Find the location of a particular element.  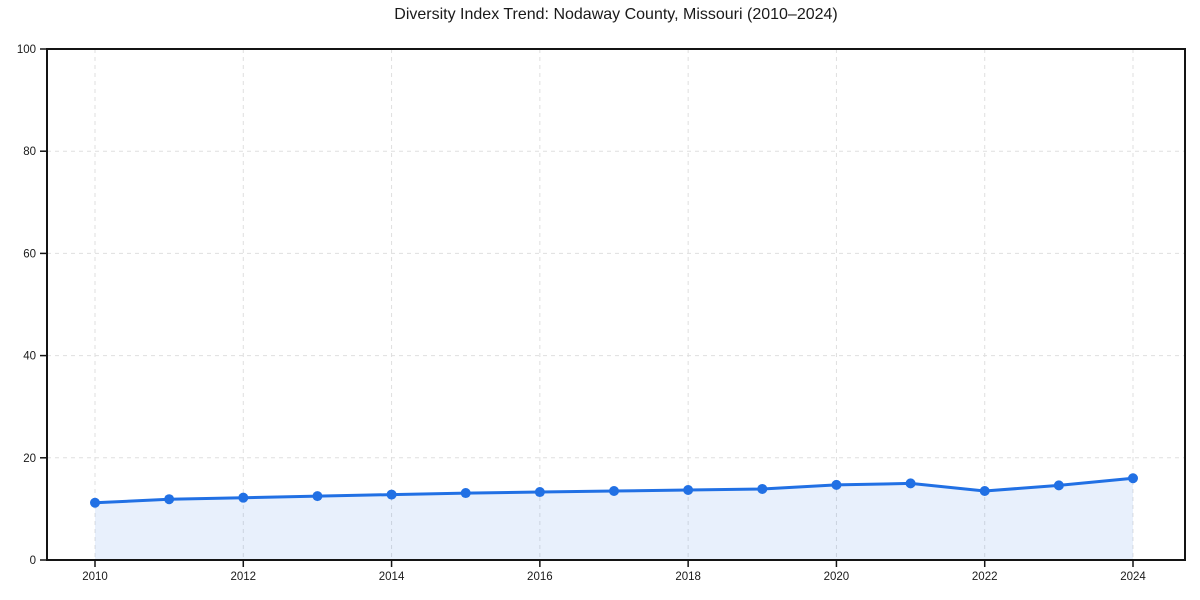

y-axis-tick-label: 0 is located at coordinates (33, 561).